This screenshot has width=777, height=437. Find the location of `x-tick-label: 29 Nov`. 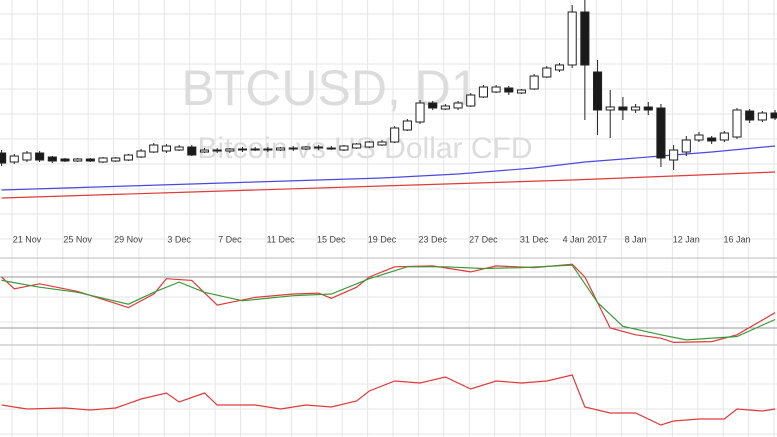

x-tick-label: 29 Nov is located at coordinates (128, 239).